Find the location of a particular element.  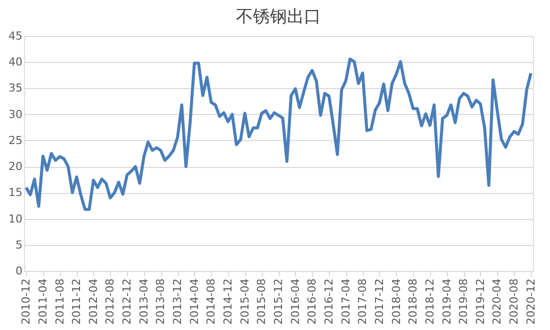

x-tick-label: 2016-08 is located at coordinates (312, 301).